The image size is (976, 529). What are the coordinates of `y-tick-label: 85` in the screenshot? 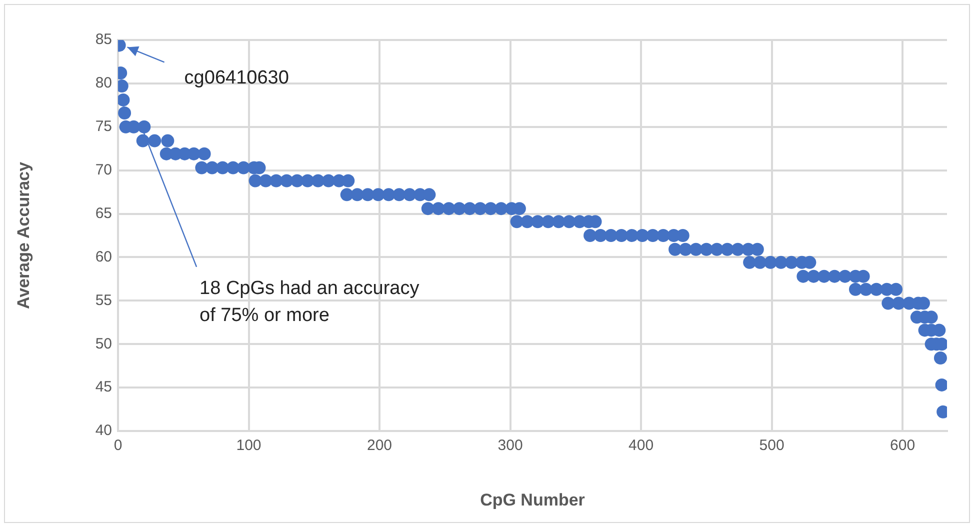 It's located at (103, 39).